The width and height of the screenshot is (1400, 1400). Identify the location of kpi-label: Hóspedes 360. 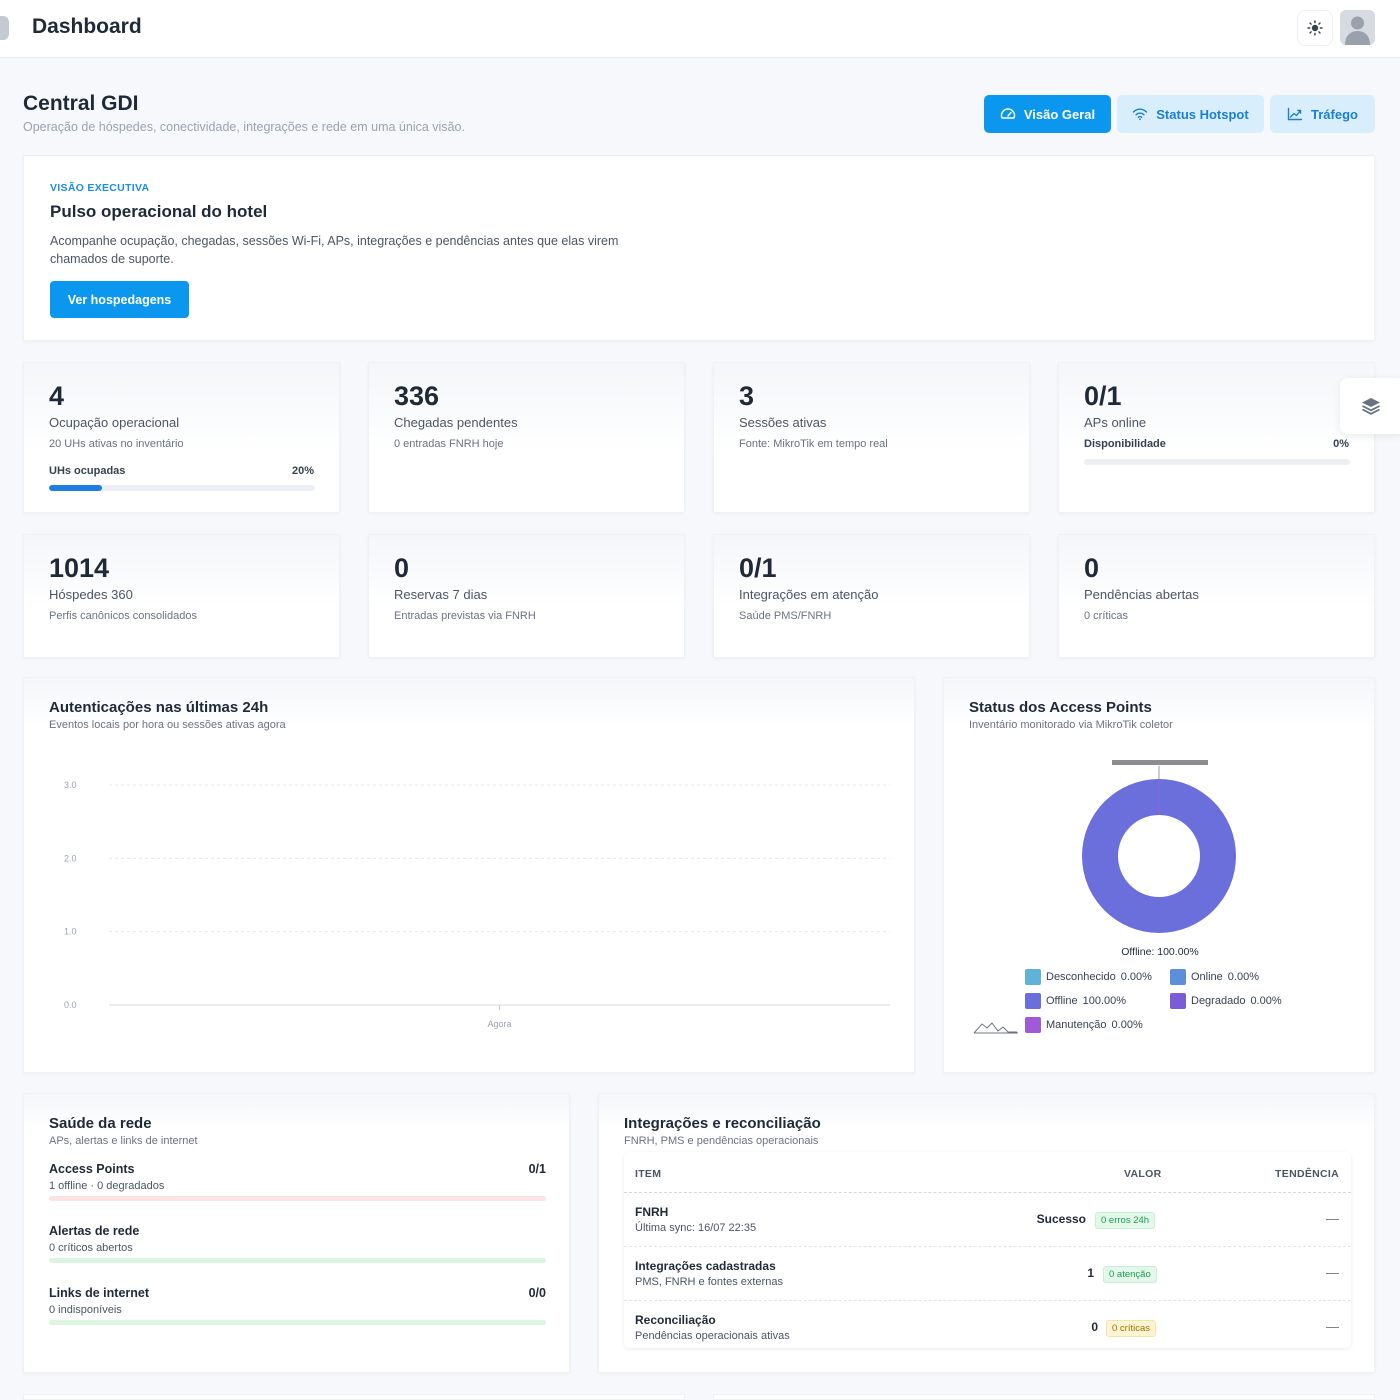
(91, 594).